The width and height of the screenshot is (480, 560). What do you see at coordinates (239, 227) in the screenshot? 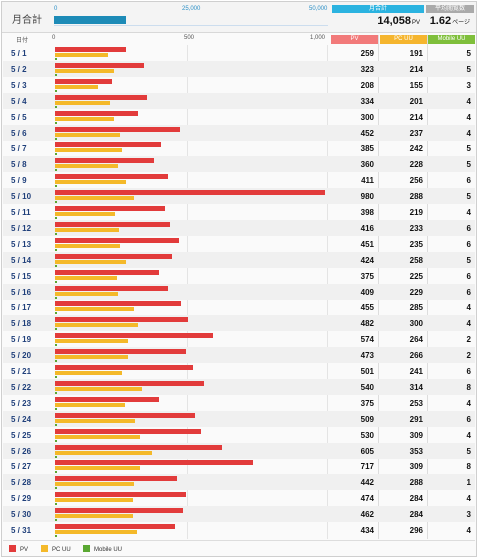
I see `table-row: 5 / 12 416 233 6` at bounding box center [239, 227].